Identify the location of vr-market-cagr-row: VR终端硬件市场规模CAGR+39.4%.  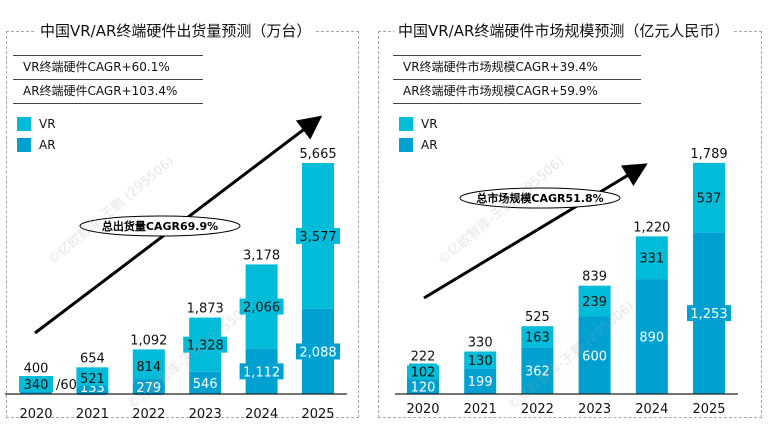
(517, 67).